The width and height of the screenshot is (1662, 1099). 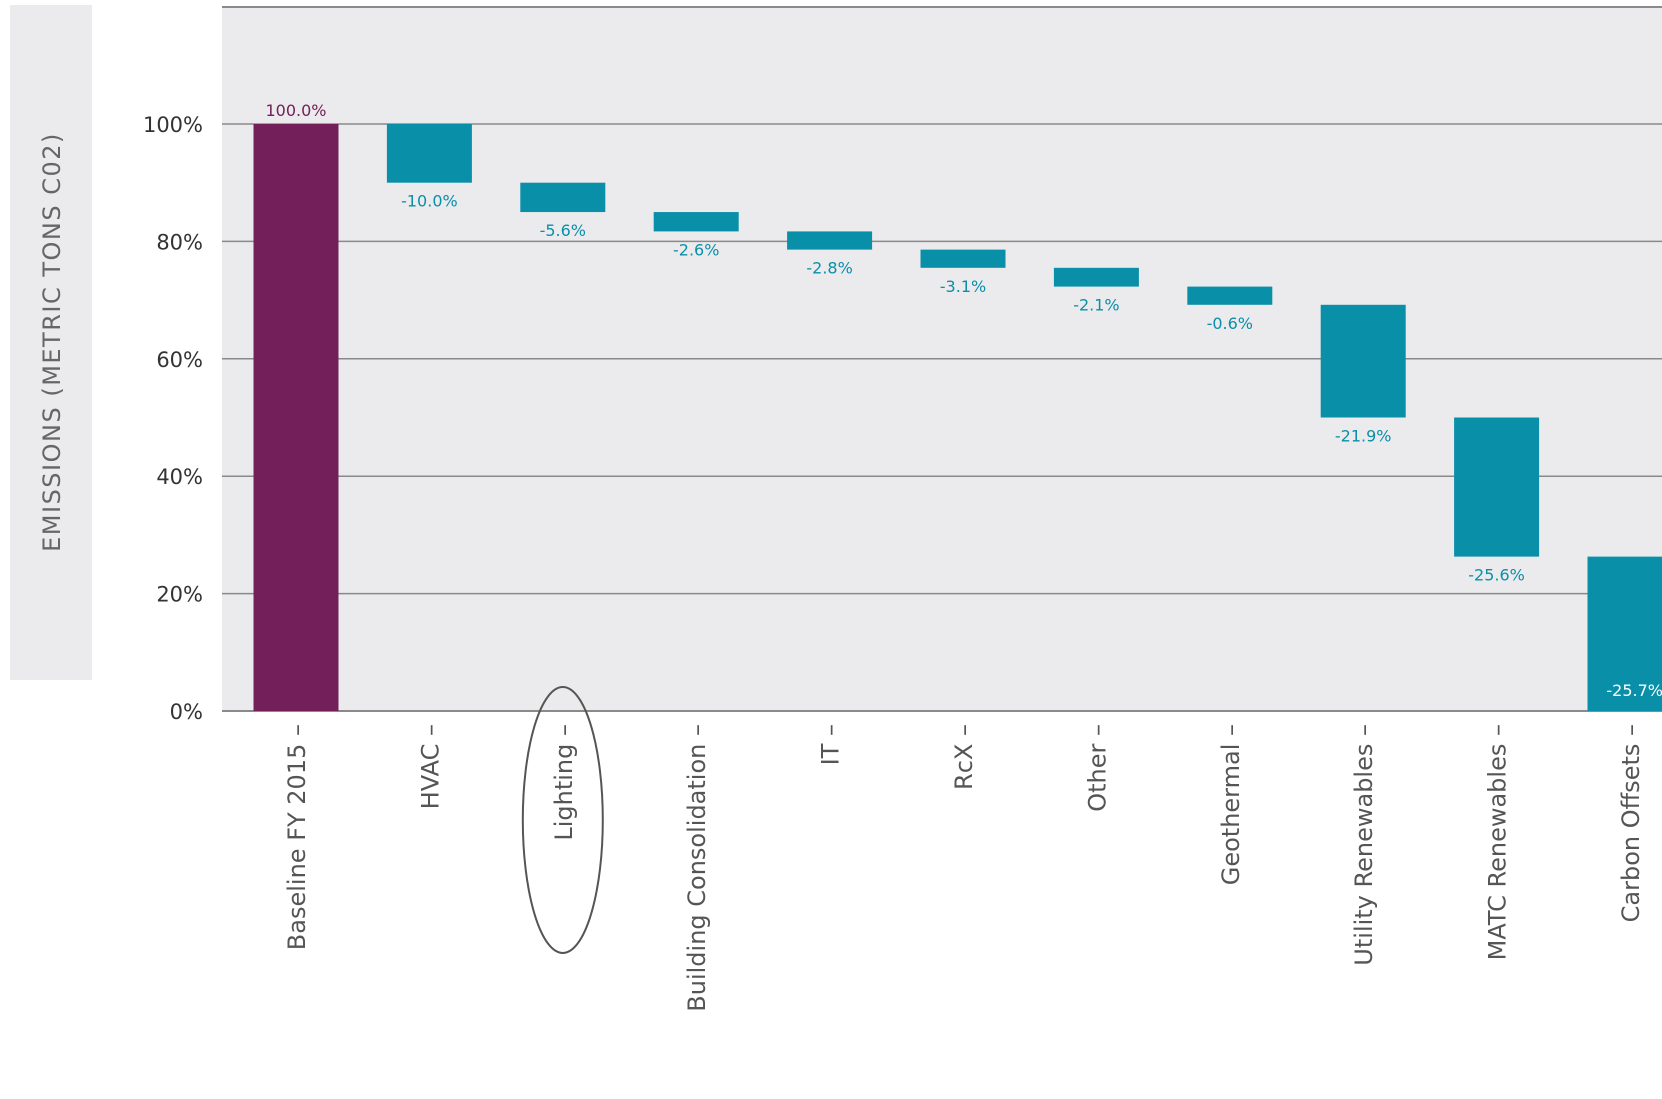 I want to click on y-tick-label: 0%, so click(x=186, y=712).